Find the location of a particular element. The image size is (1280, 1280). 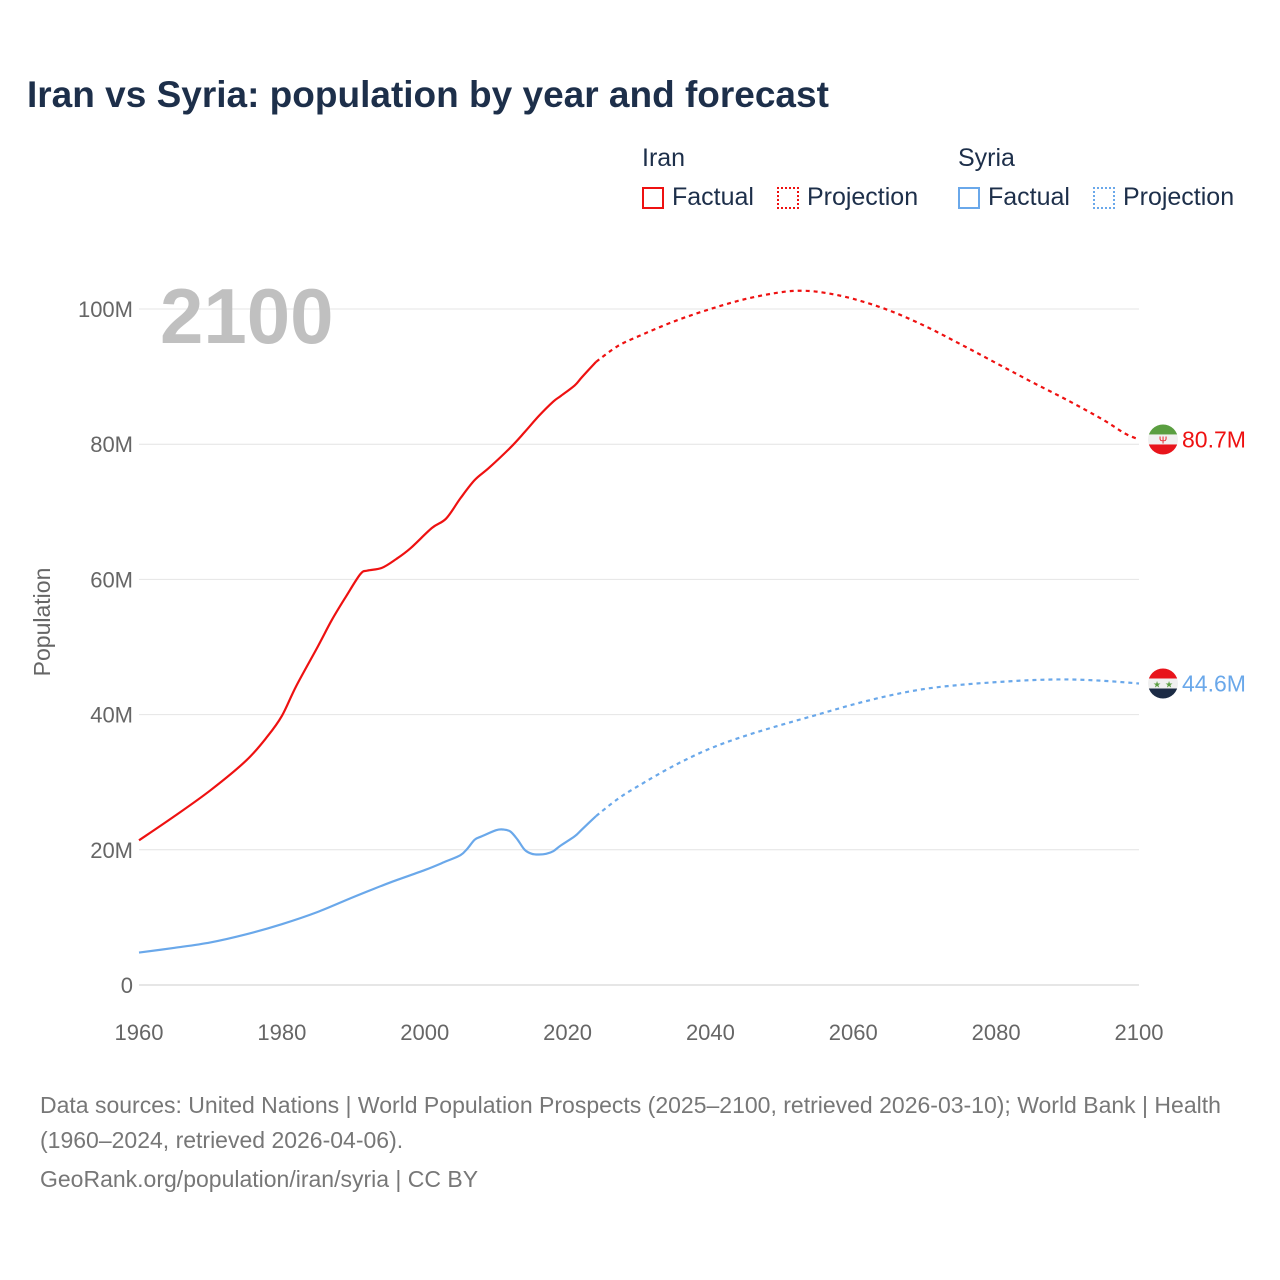

legend-item-syria-factual: Factual is located at coordinates (1014, 197).